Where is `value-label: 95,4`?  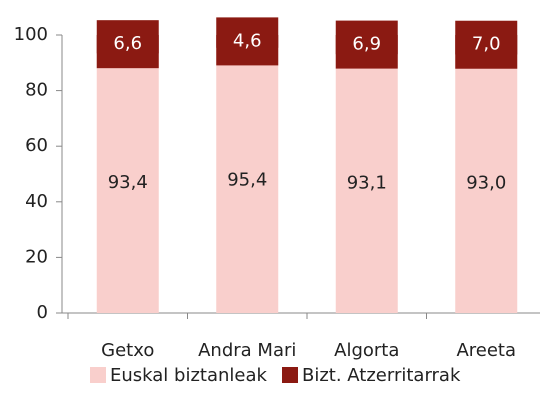
value-label: 95,4 is located at coordinates (247, 179).